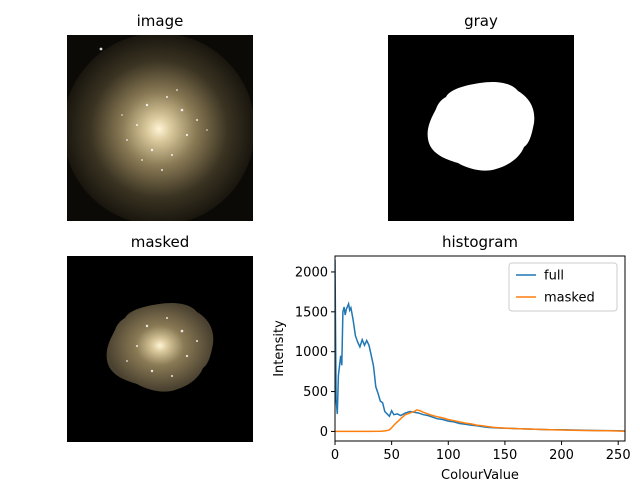 The width and height of the screenshot is (640, 480). What do you see at coordinates (324, 432) in the screenshot?
I see `y-tick-label-0: 0` at bounding box center [324, 432].